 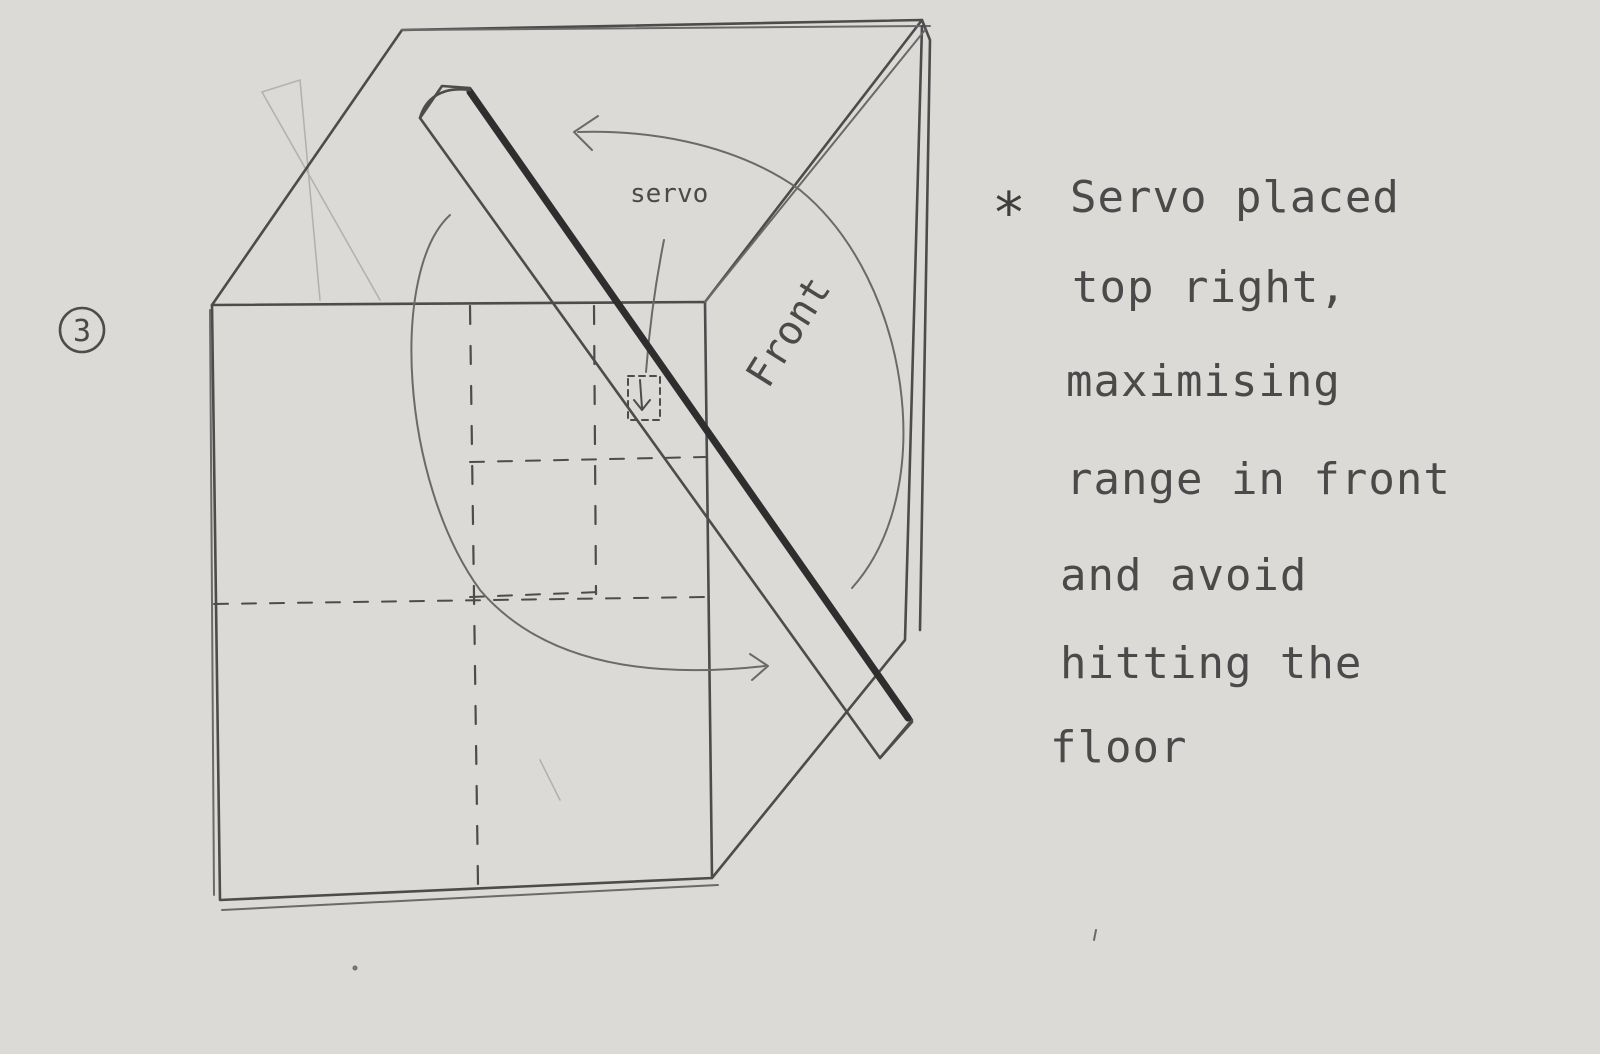 I want to click on step-number: 3, so click(x=82, y=331).